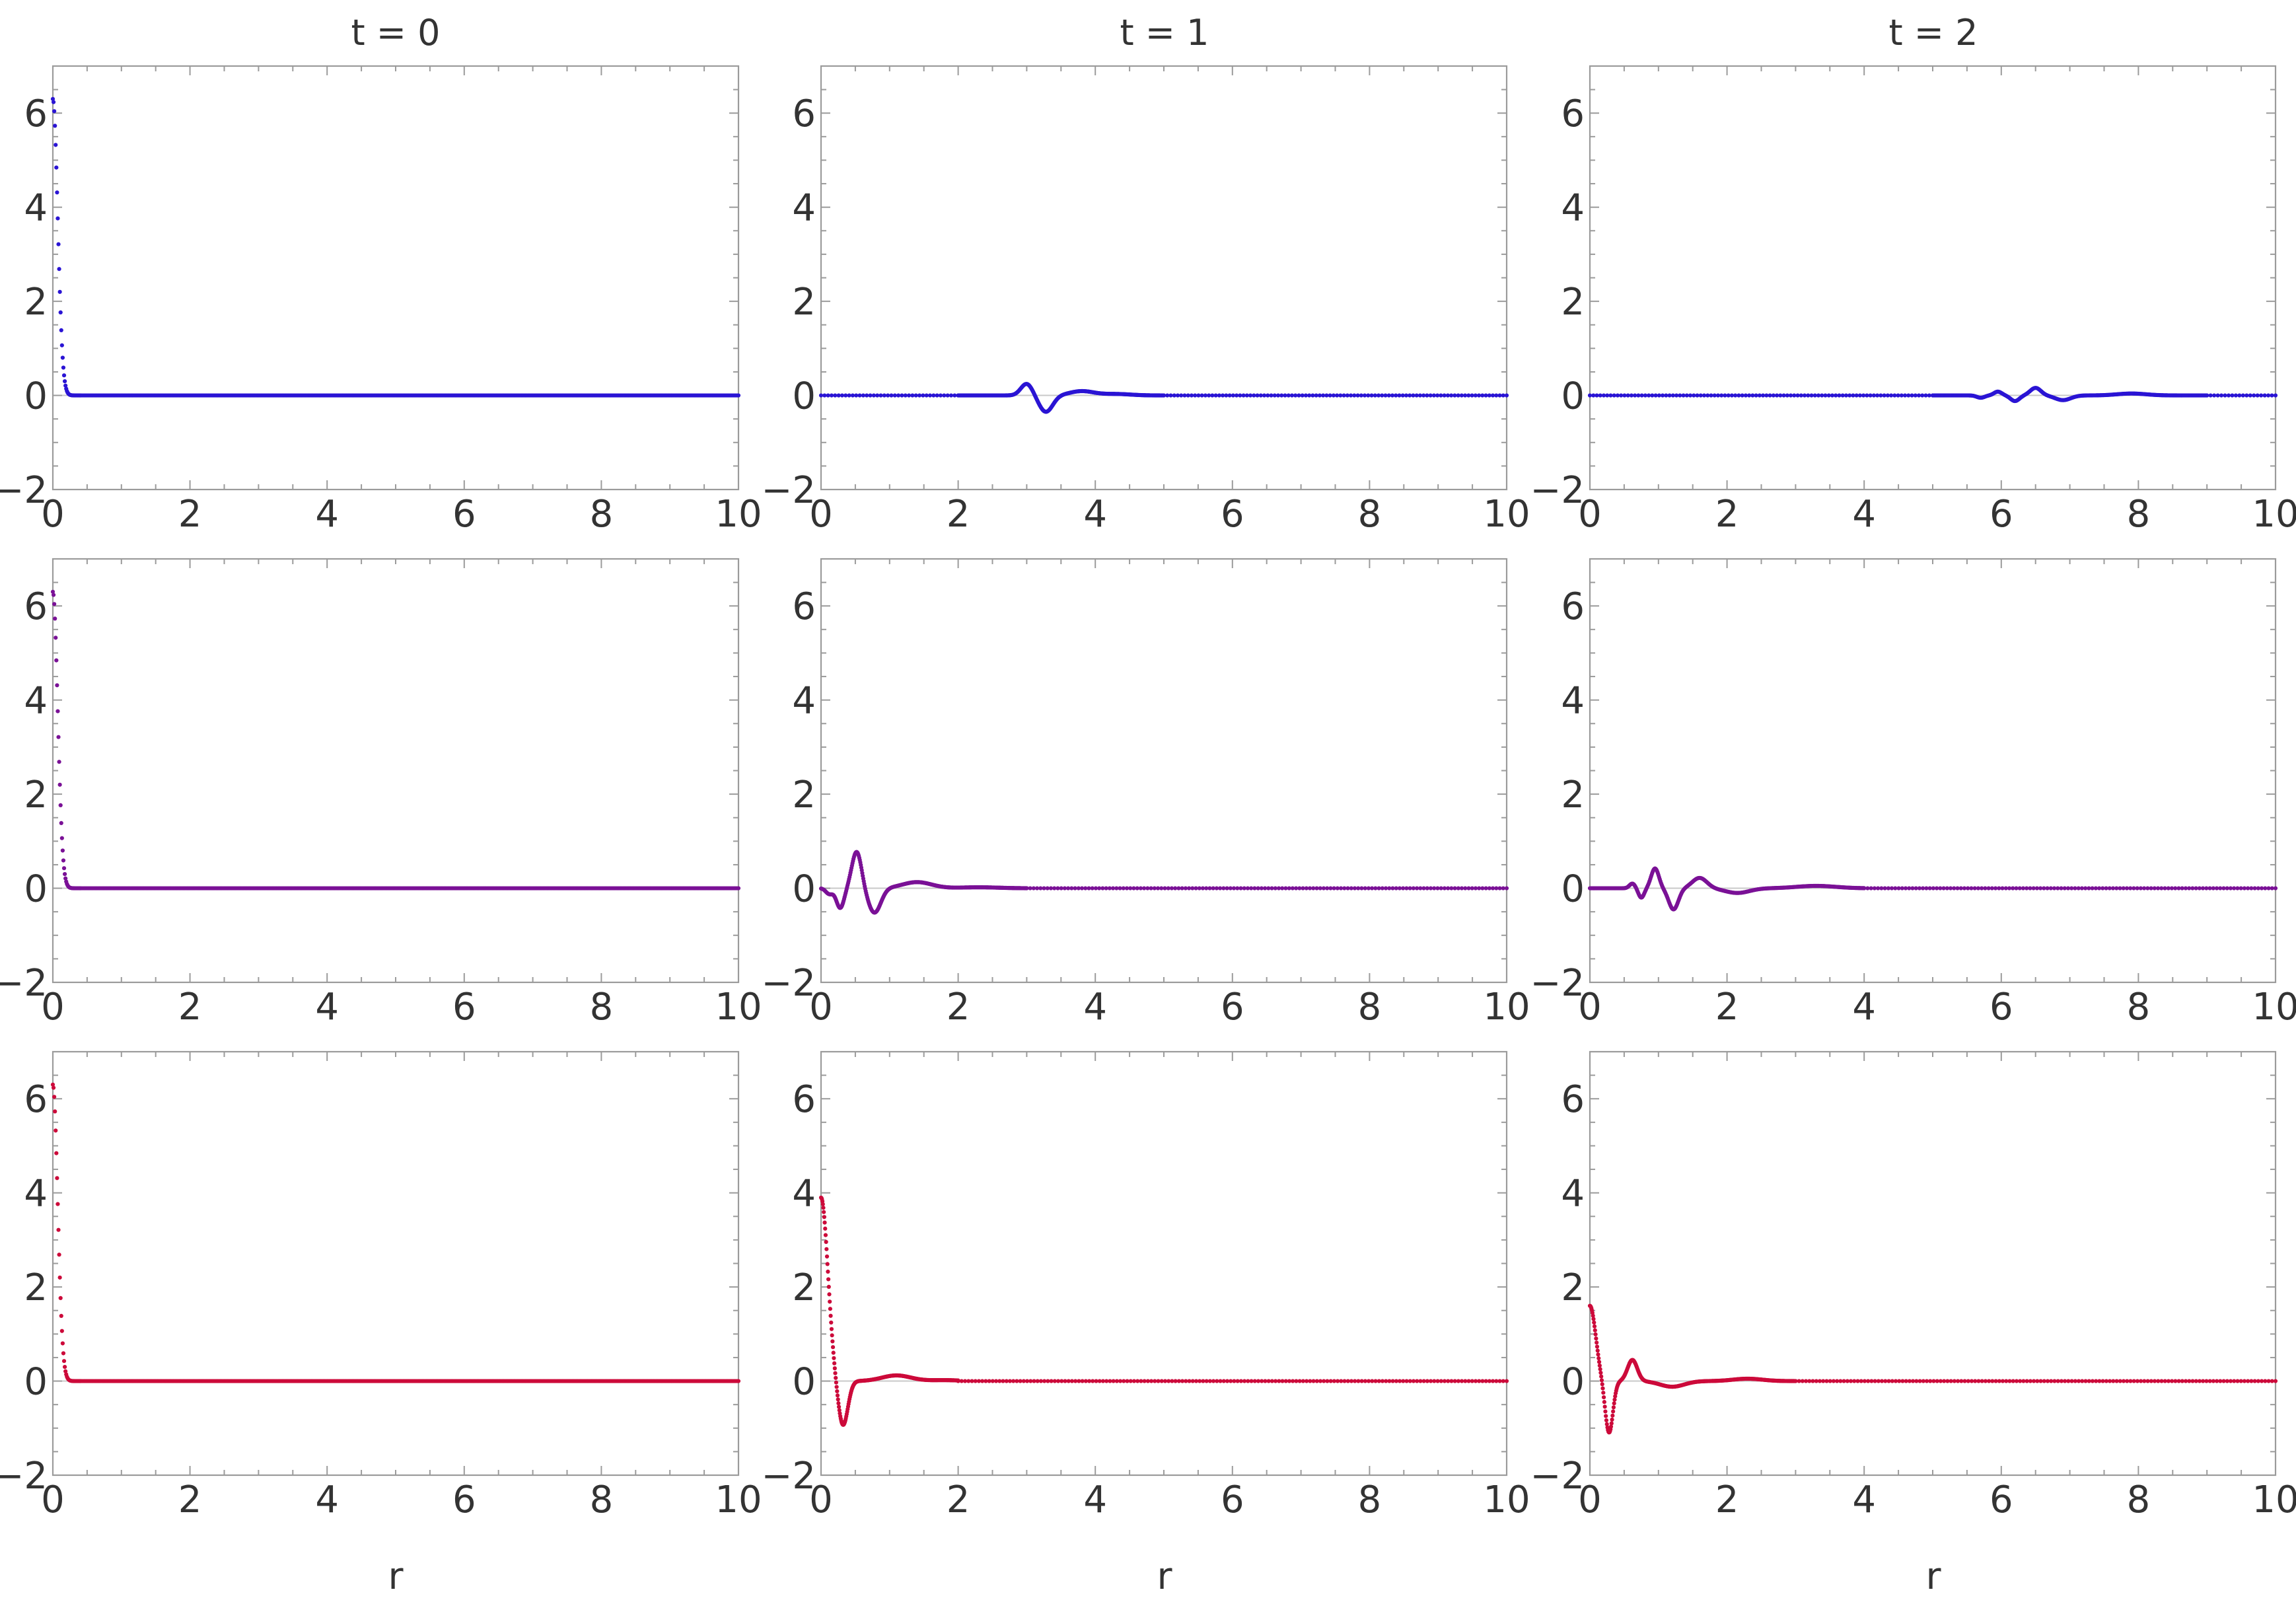 The height and width of the screenshot is (1604, 2296). What do you see at coordinates (1590, 514) in the screenshot?
I see `x-tick-label: 0` at bounding box center [1590, 514].